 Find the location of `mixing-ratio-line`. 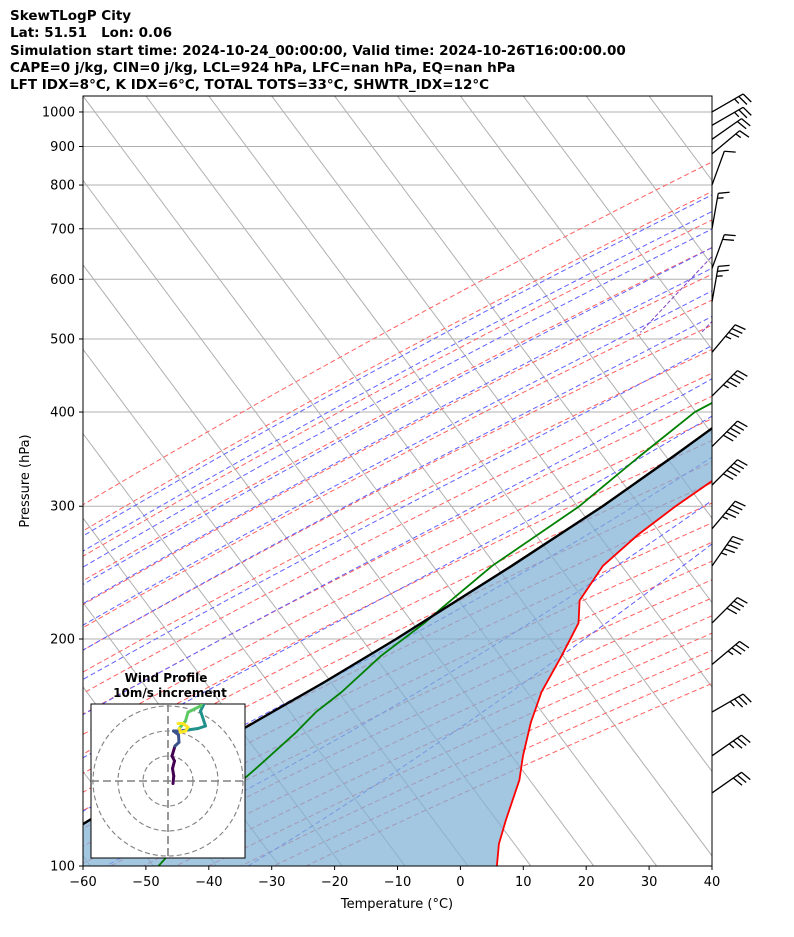

mixing-ratio-line is located at coordinates (706, 326).